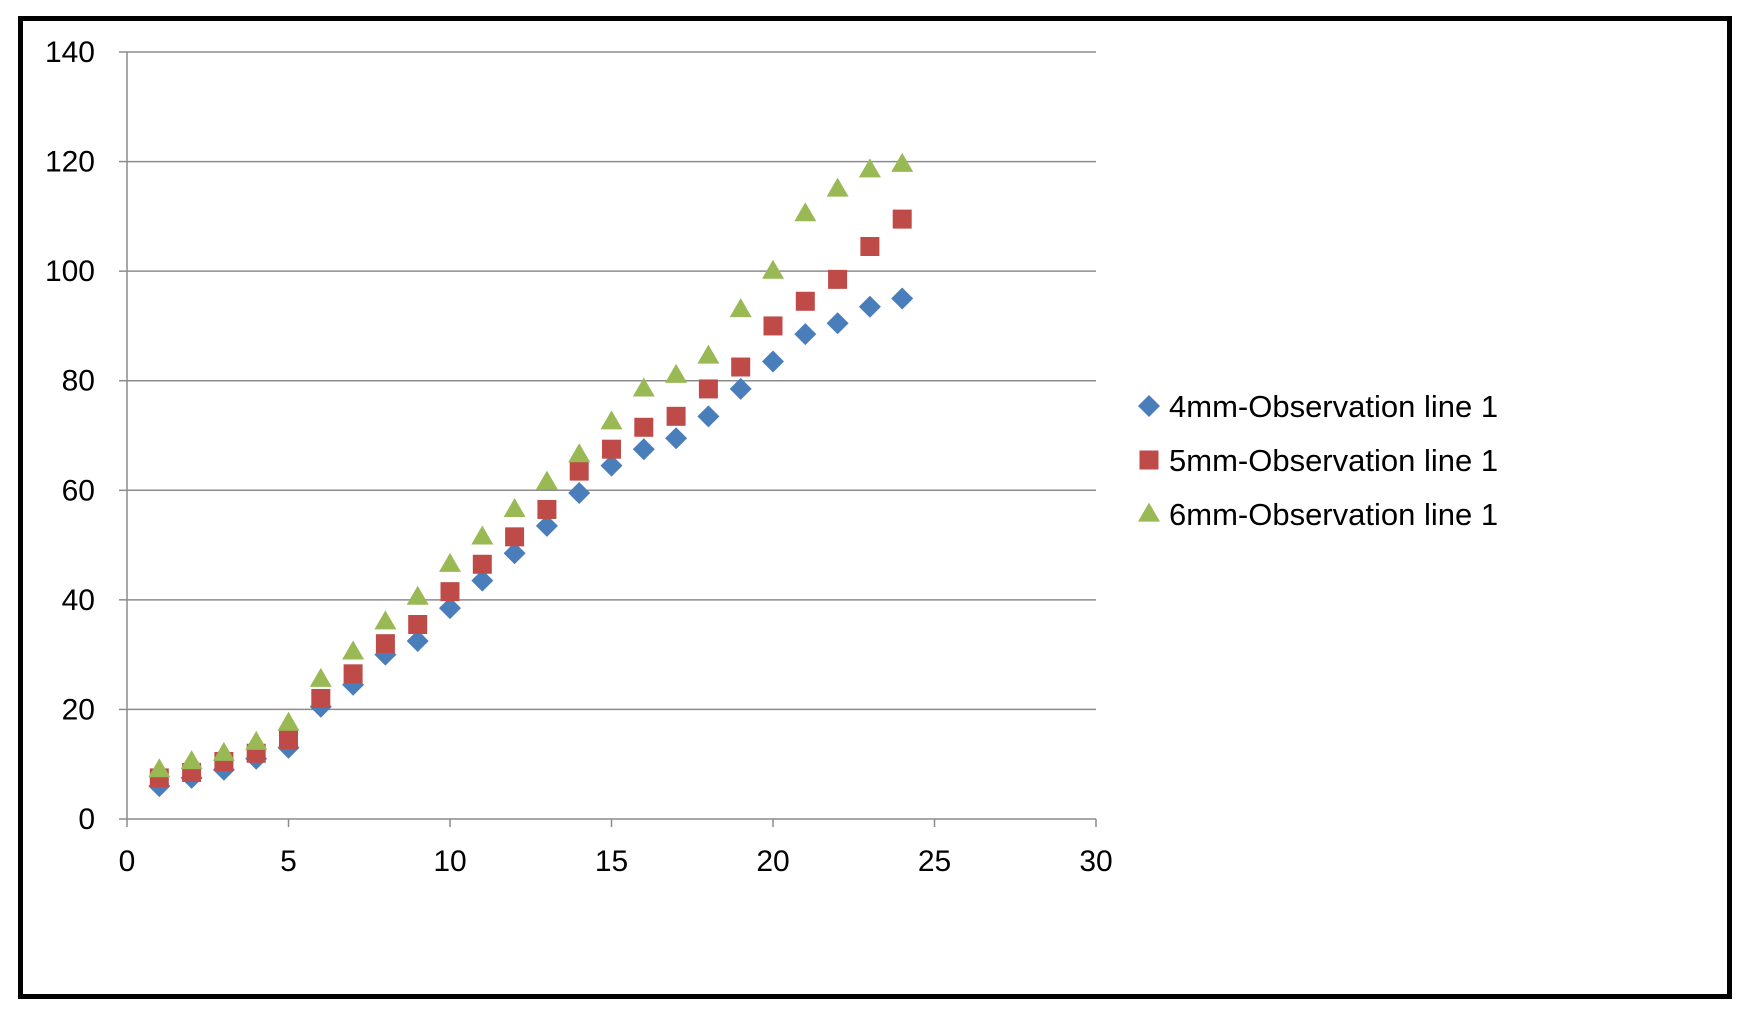 The height and width of the screenshot is (1023, 1746). I want to click on x-tick-label: 5, so click(288, 861).